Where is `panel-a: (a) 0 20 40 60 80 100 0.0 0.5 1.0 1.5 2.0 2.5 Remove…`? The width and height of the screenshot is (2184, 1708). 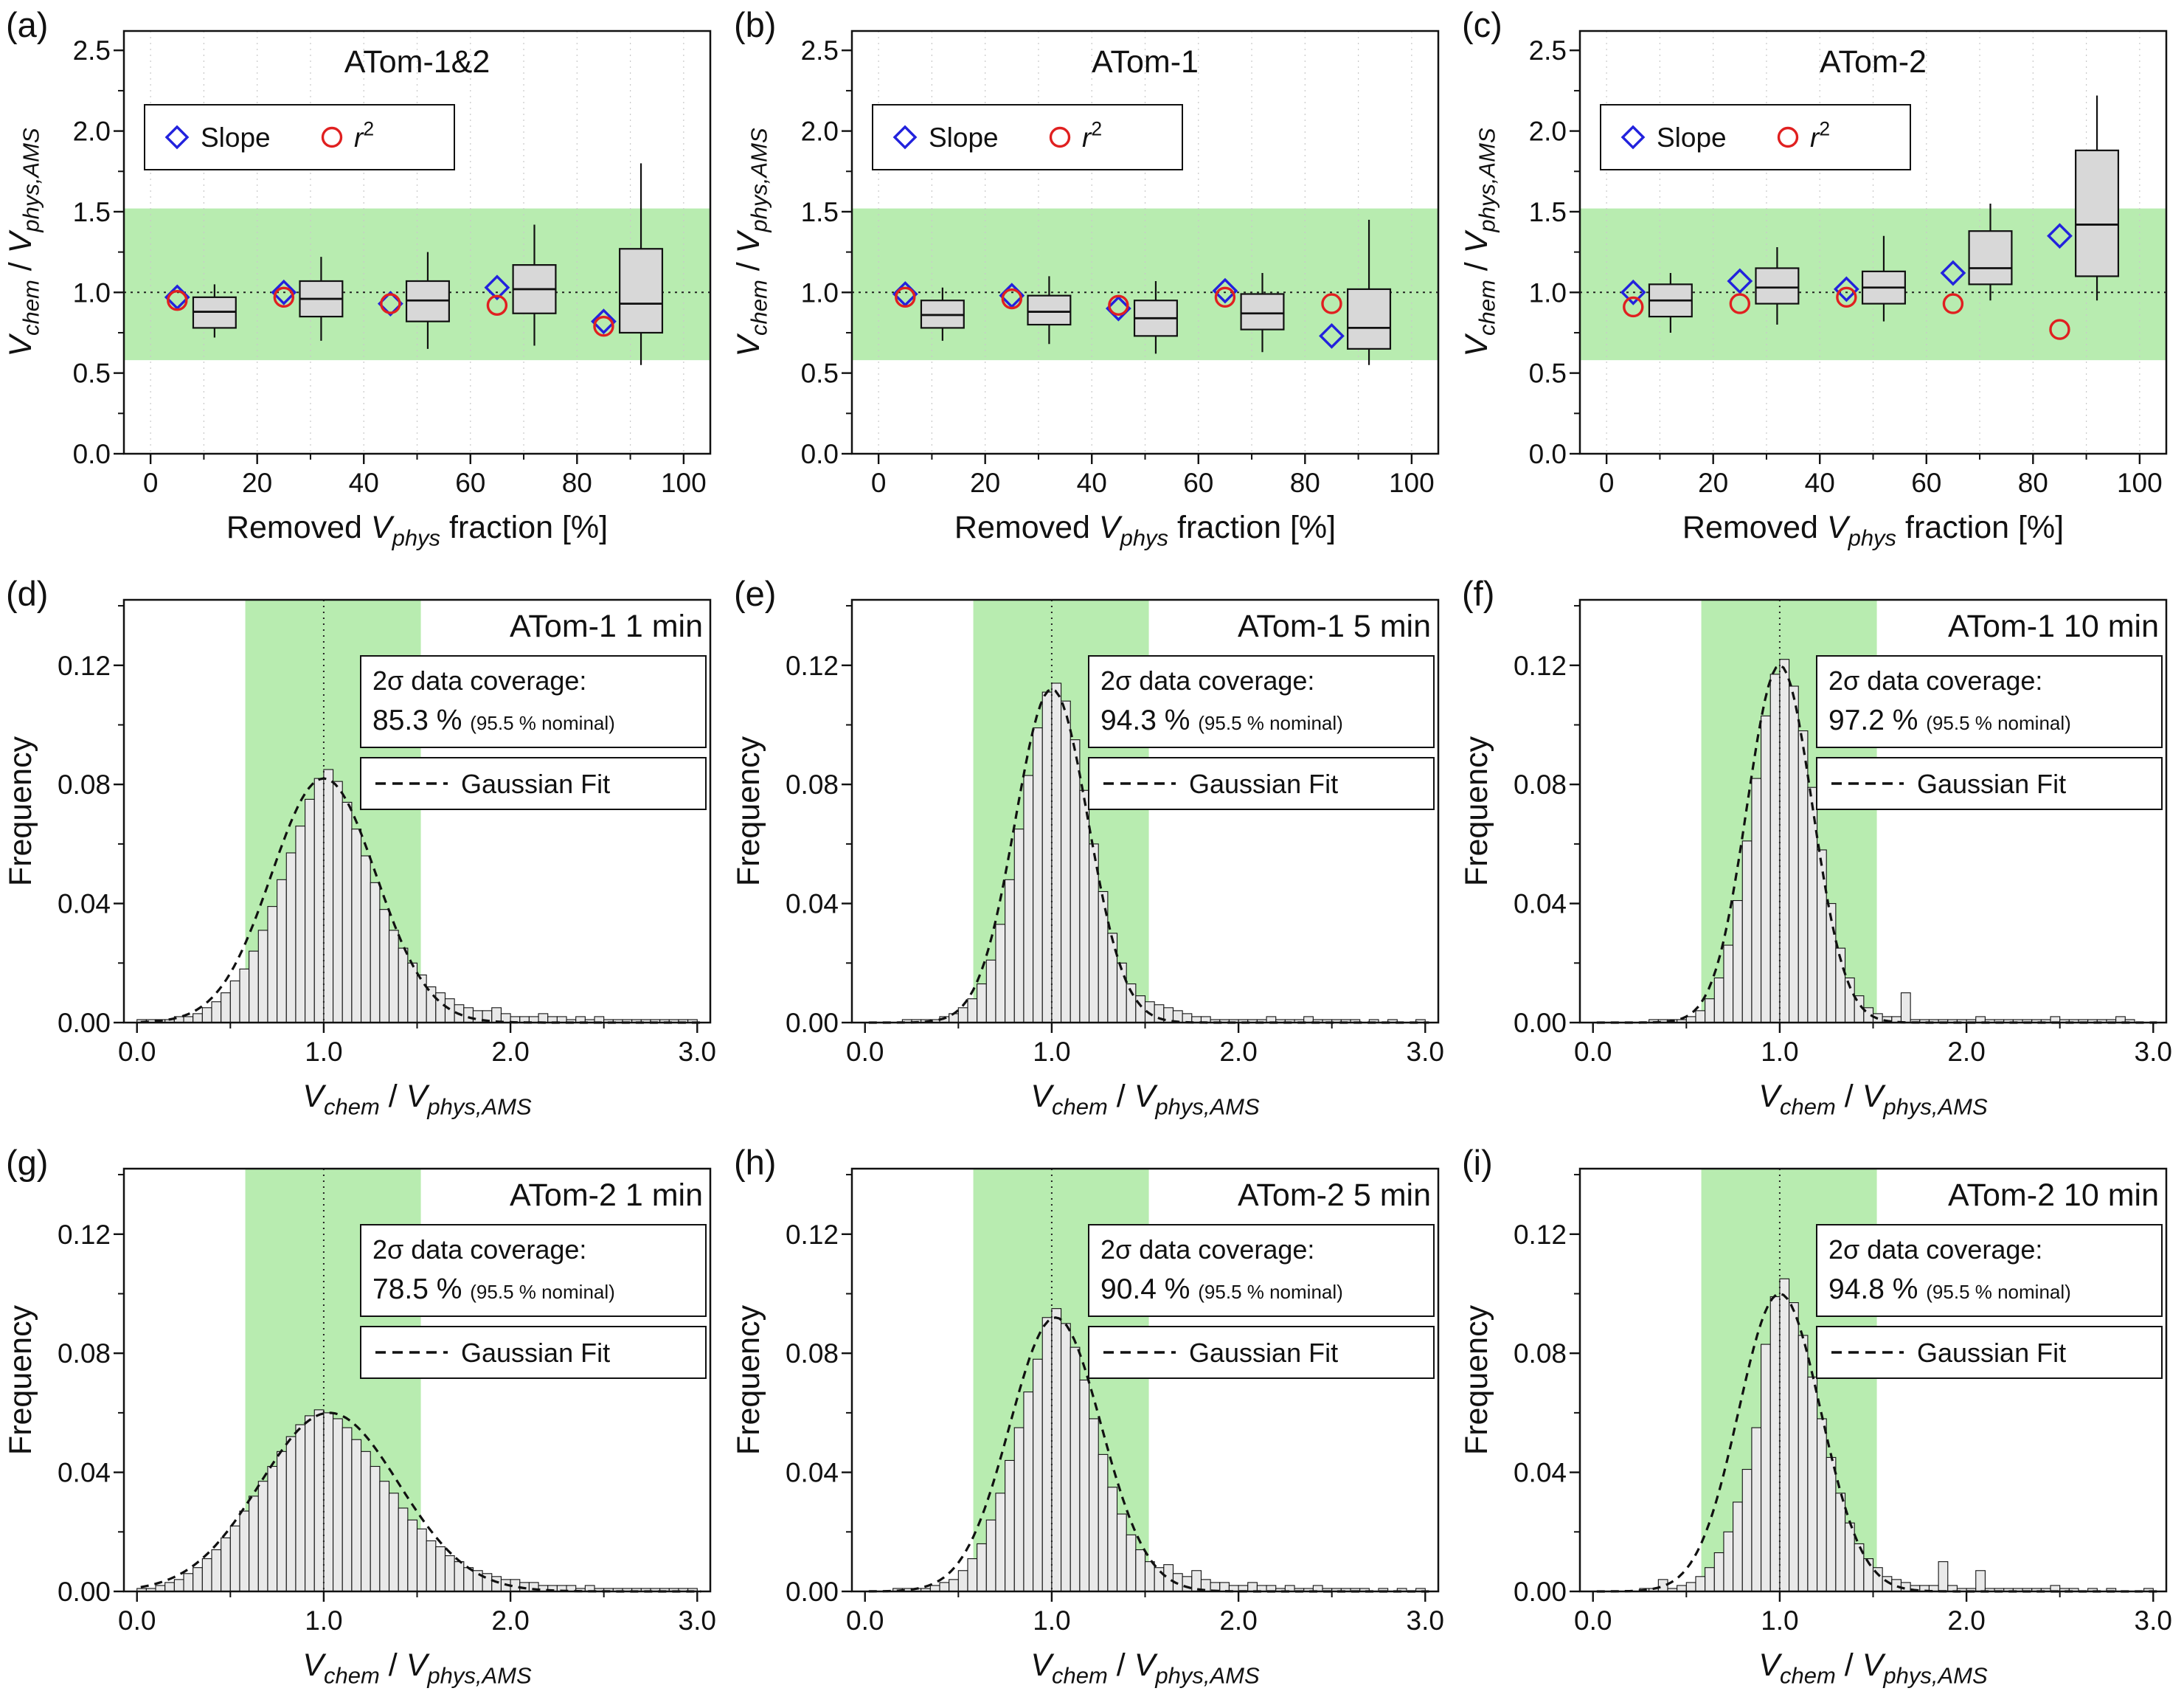 panel-a: (a) 0 20 40 60 80 100 0.0 0.5 1.0 1.5 2.0 2.5 Remove… is located at coordinates (364, 284).